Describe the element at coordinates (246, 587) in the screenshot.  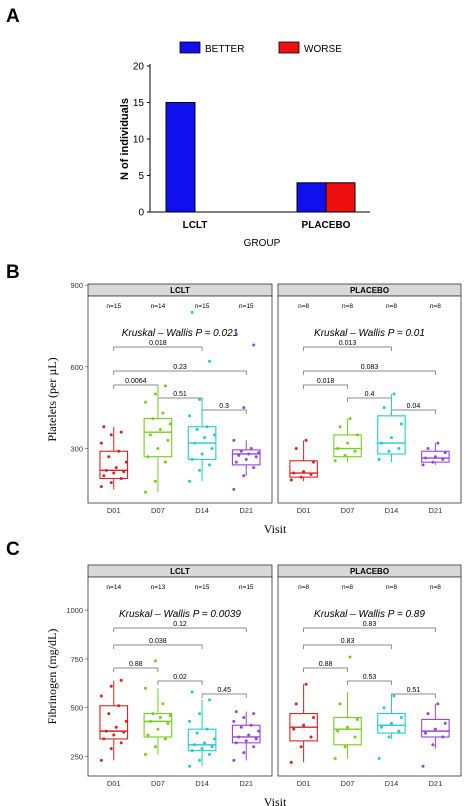
I see `n-label: n=15` at that location.